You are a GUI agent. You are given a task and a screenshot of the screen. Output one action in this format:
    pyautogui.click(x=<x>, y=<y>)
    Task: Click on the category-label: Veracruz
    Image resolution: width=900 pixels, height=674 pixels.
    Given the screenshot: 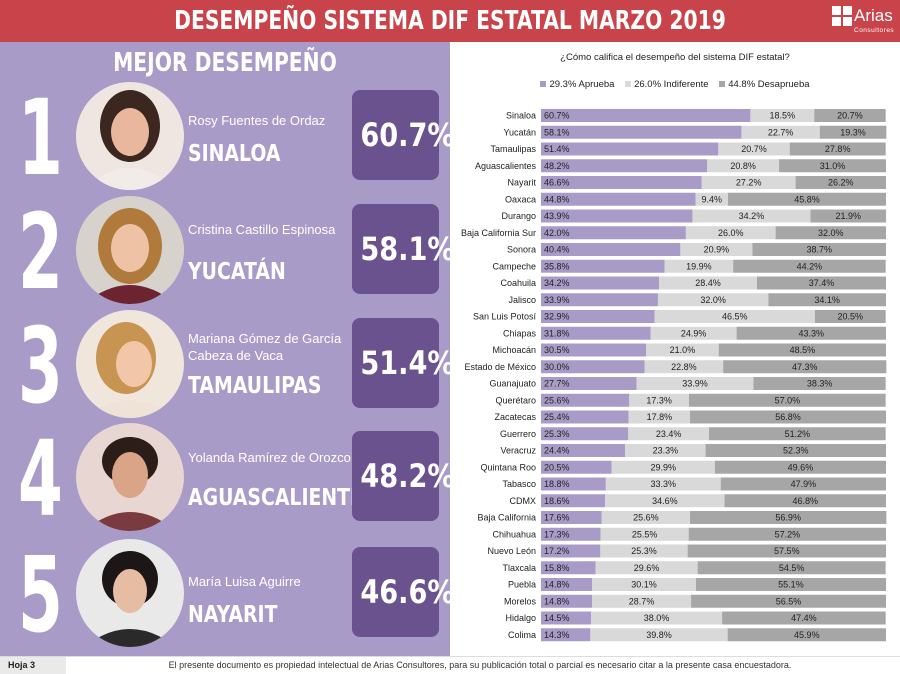 What is the action you would take?
    pyautogui.click(x=518, y=451)
    